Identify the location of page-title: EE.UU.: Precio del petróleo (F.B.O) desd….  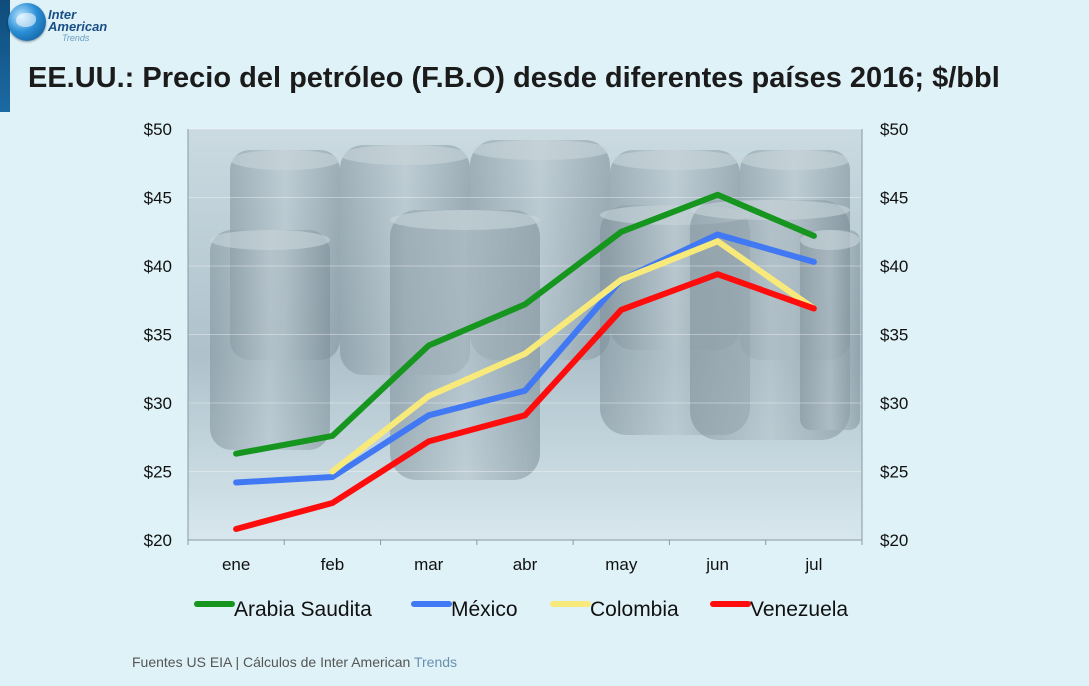
(514, 78).